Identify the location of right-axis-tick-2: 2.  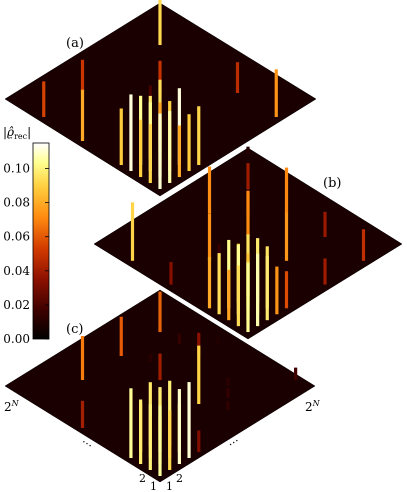
(179, 478).